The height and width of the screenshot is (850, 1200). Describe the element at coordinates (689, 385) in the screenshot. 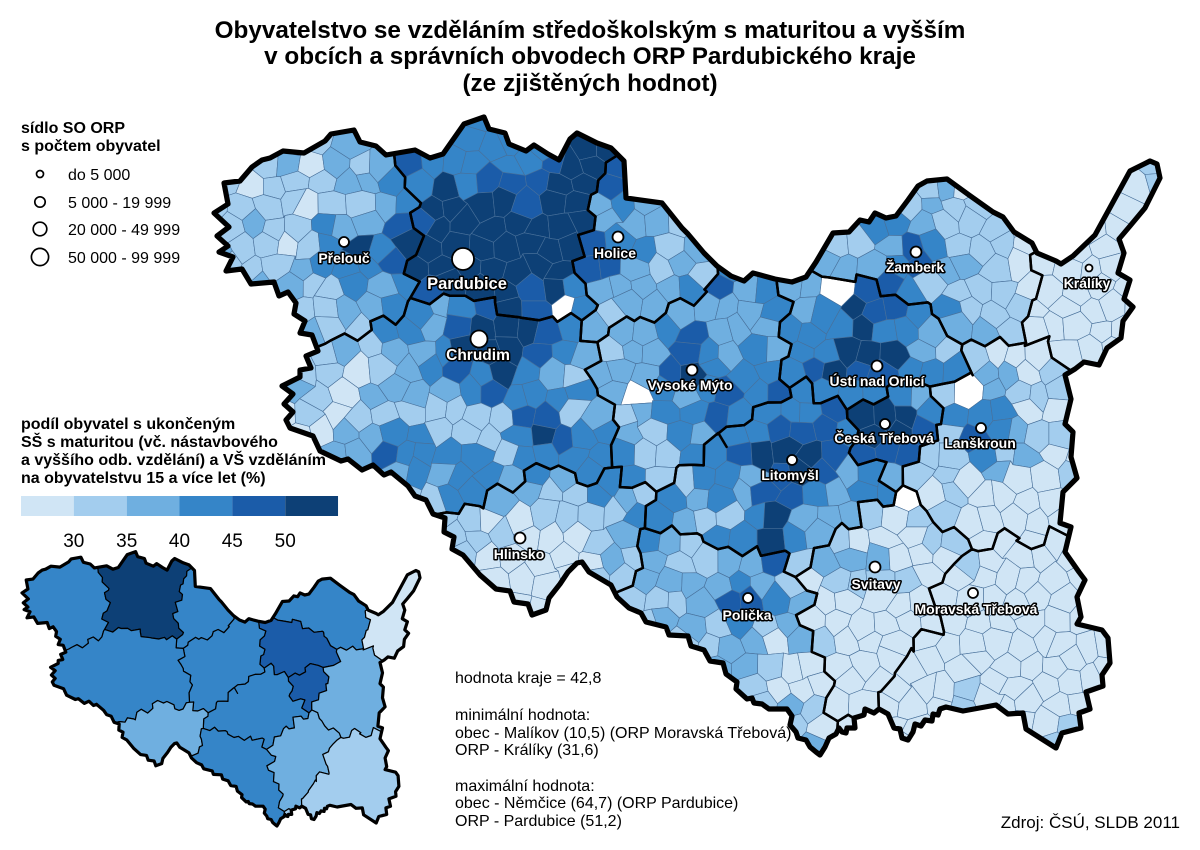

I see `svg-text: Vysoké Mýto` at that location.